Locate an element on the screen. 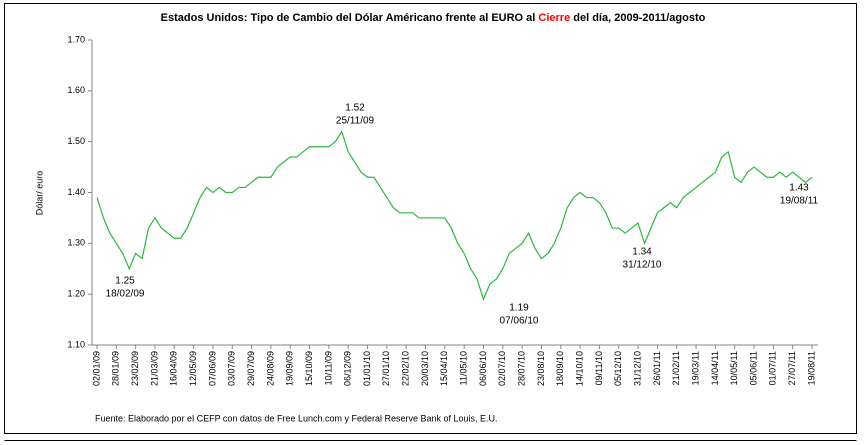 This screenshot has height=445, width=866. x-tick-label: 22/02/10 is located at coordinates (406, 368).